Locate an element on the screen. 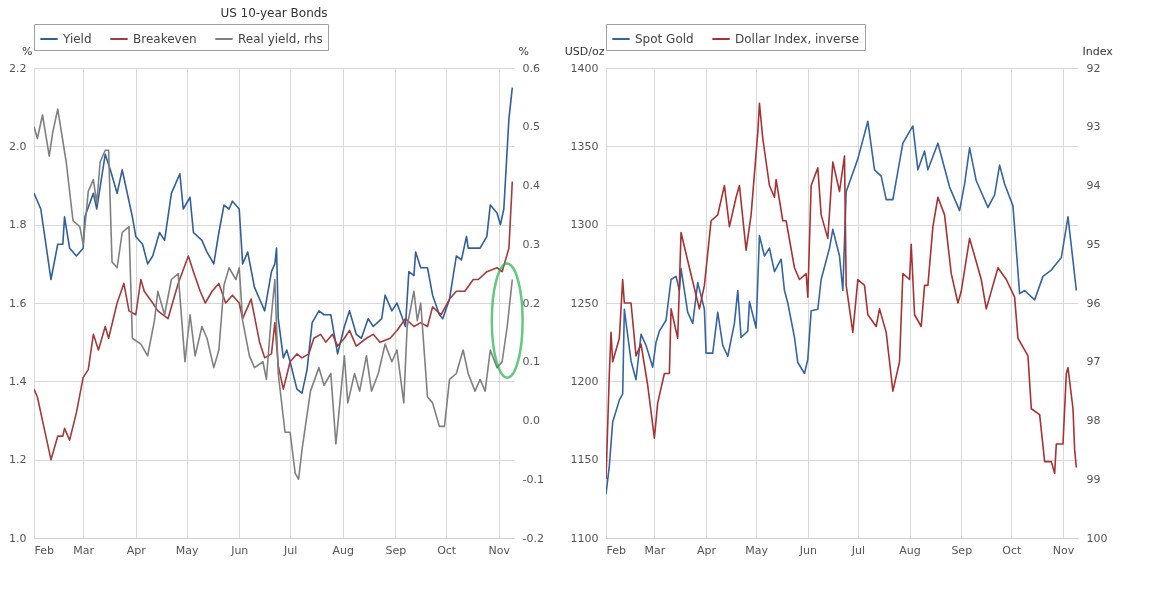 The width and height of the screenshot is (1151, 591). y-tick-label: 1250 is located at coordinates (584, 303).